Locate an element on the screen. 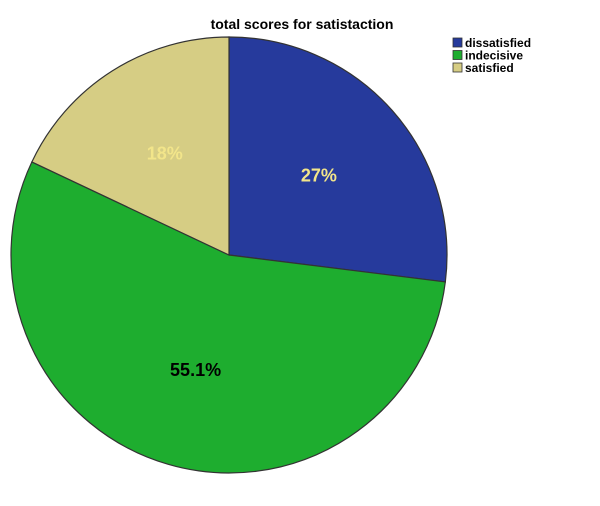 This screenshot has width=600, height=506. legend-swatch-dissatisfied is located at coordinates (457, 42).